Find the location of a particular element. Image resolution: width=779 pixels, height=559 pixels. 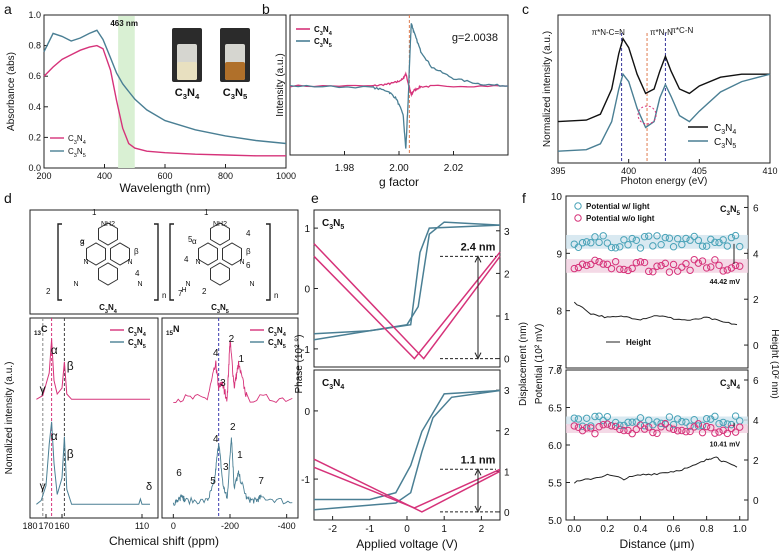

peak-label: π*C-N is located at coordinates (681, 30).